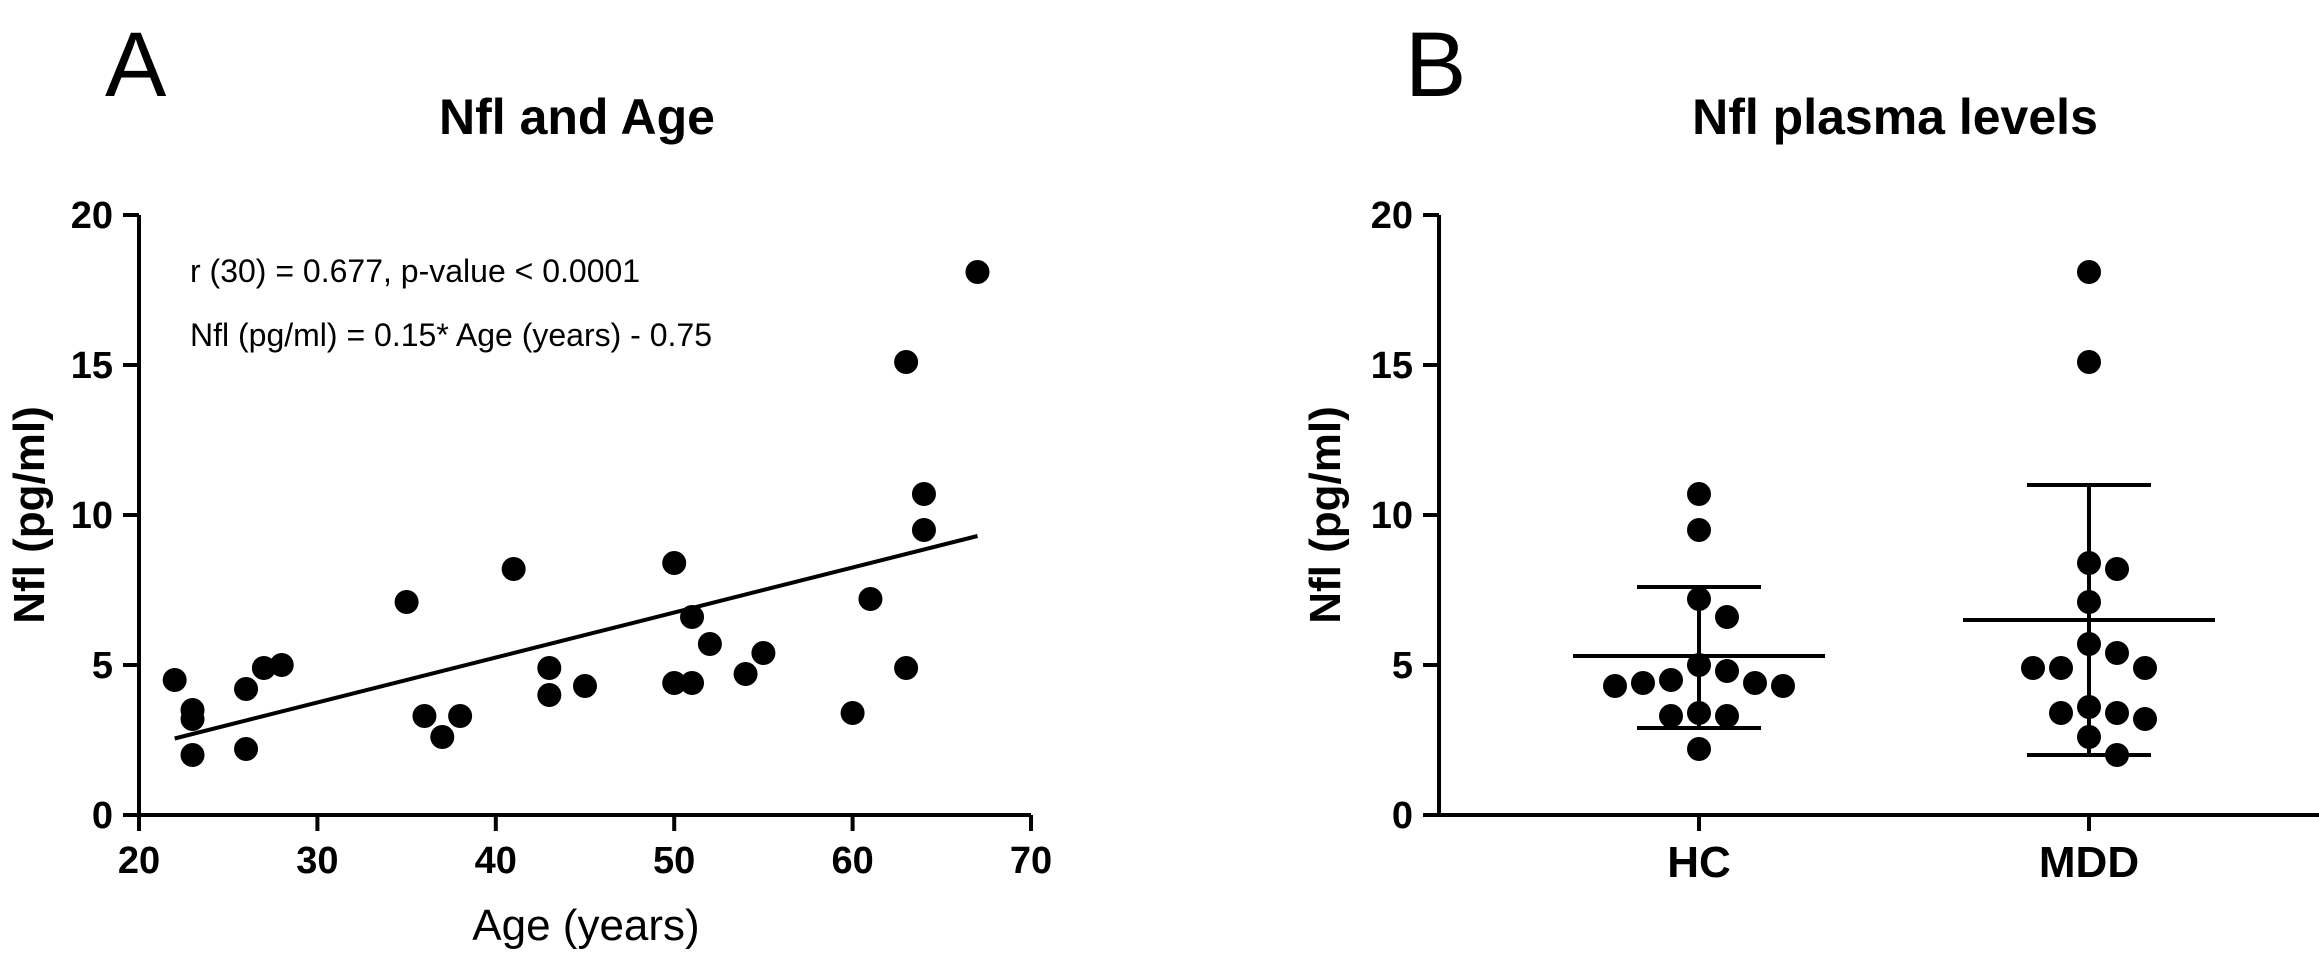 This screenshot has width=2319, height=960. I want to click on a-x-tick-label: 30, so click(317, 861).